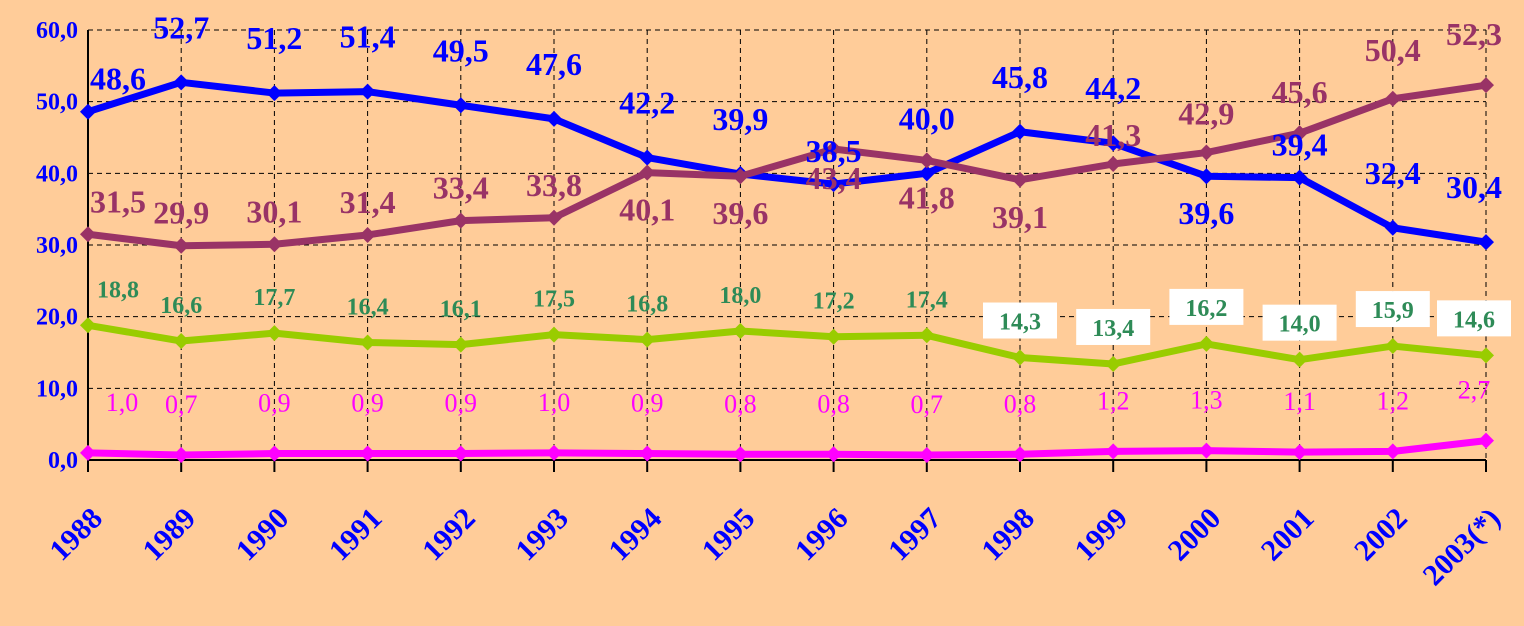 This screenshot has width=1524, height=626. Describe the element at coordinates (927, 404) in the screenshot. I see `data-label: 0,7` at that location.